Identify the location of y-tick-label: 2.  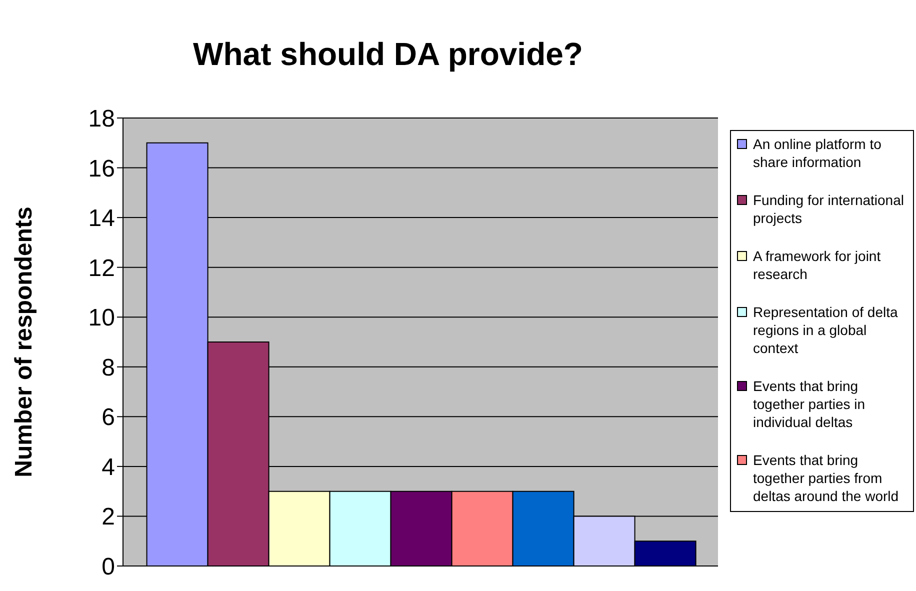
(108, 517).